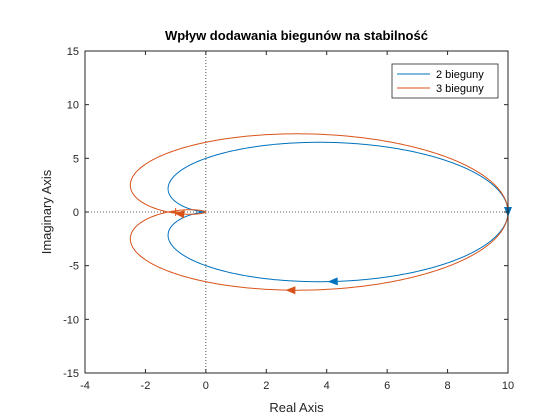 The image size is (560, 420). I want to click on x-tick-label: 2, so click(266, 386).